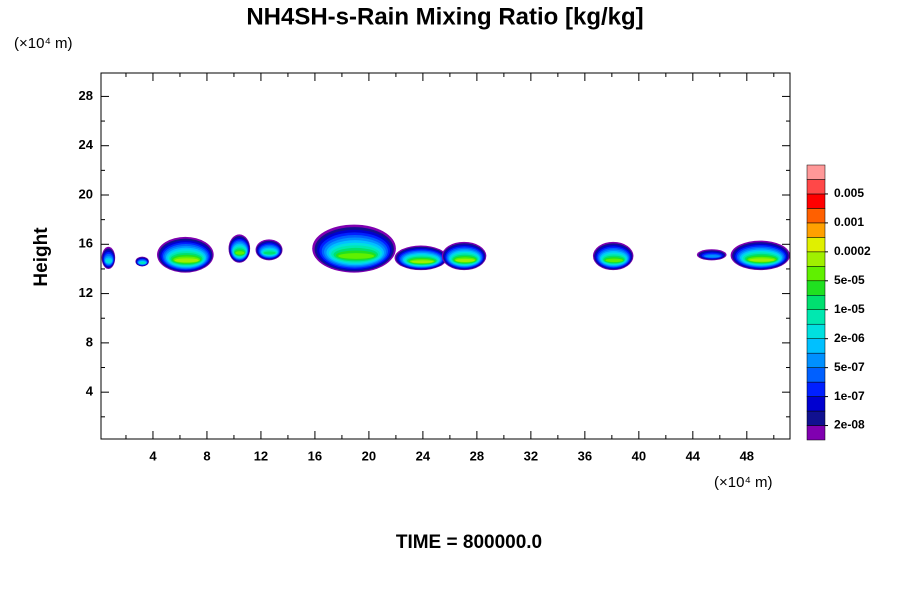 This screenshot has height=600, width=900. I want to click on y-axis-label: Height, so click(41, 257).